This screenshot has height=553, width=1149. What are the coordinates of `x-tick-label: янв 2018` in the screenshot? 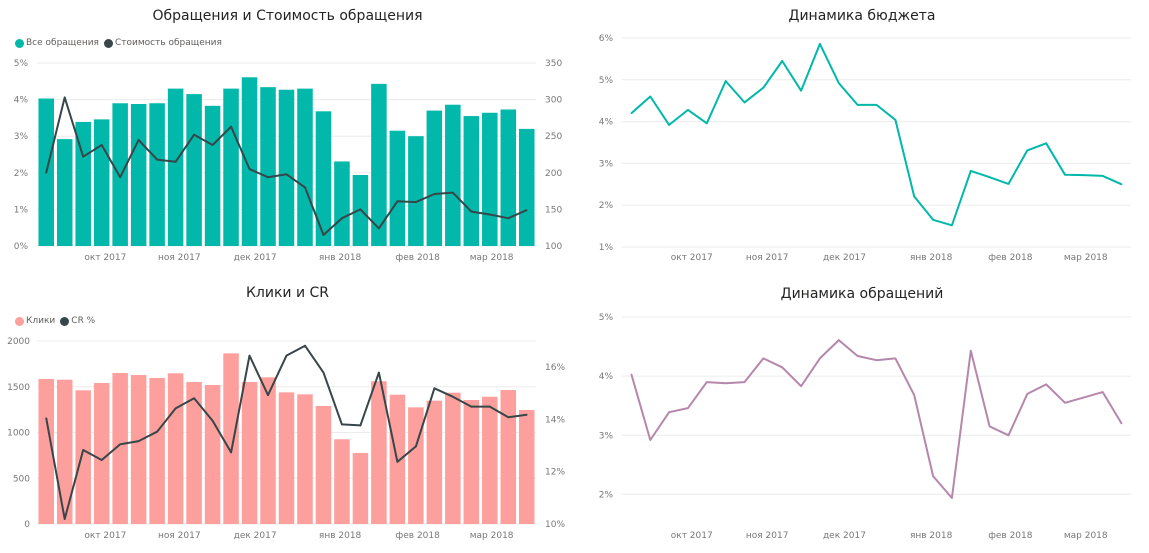 It's located at (340, 258).